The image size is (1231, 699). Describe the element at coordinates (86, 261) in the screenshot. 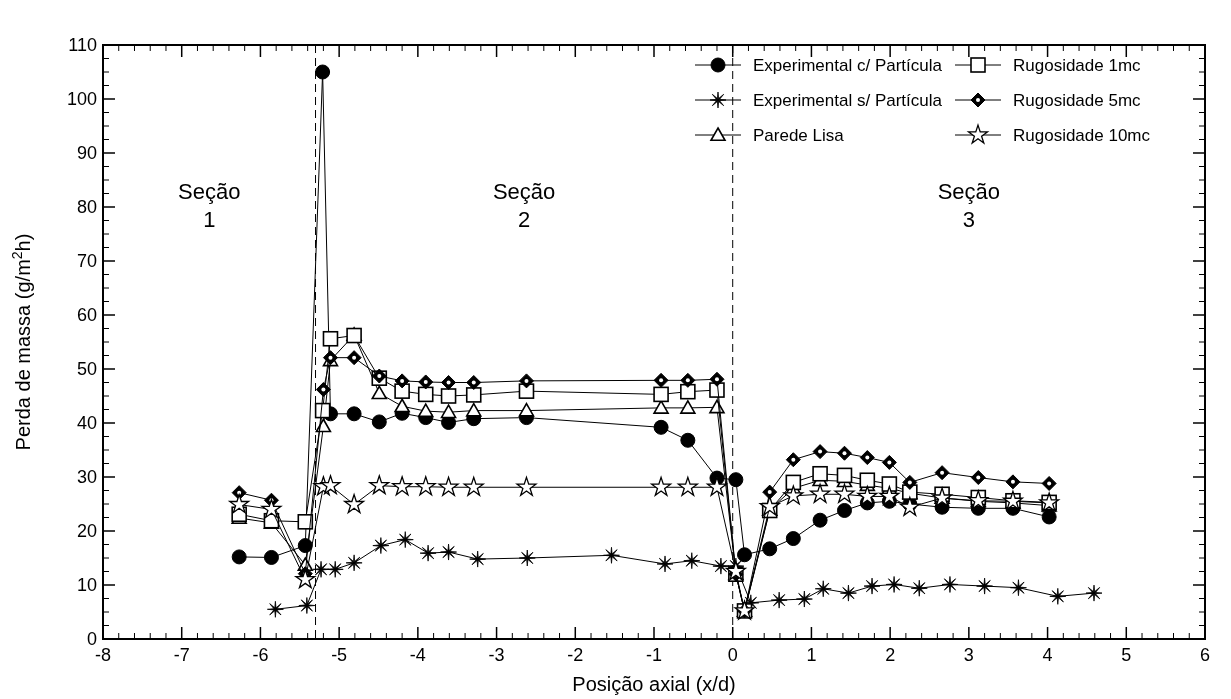

I see `y-tick-label: 70` at that location.